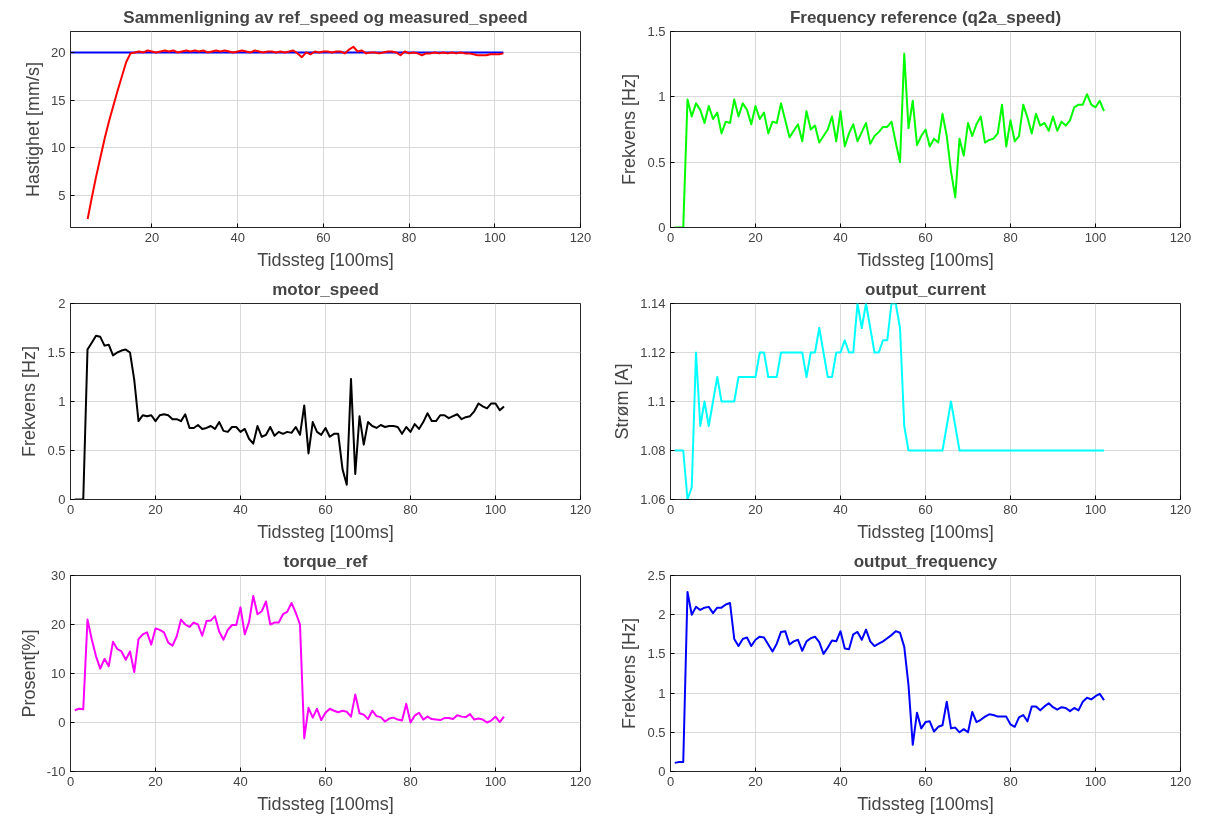 The image size is (1225, 837). What do you see at coordinates (58, 100) in the screenshot?
I see `y-tick-label: 15` at bounding box center [58, 100].